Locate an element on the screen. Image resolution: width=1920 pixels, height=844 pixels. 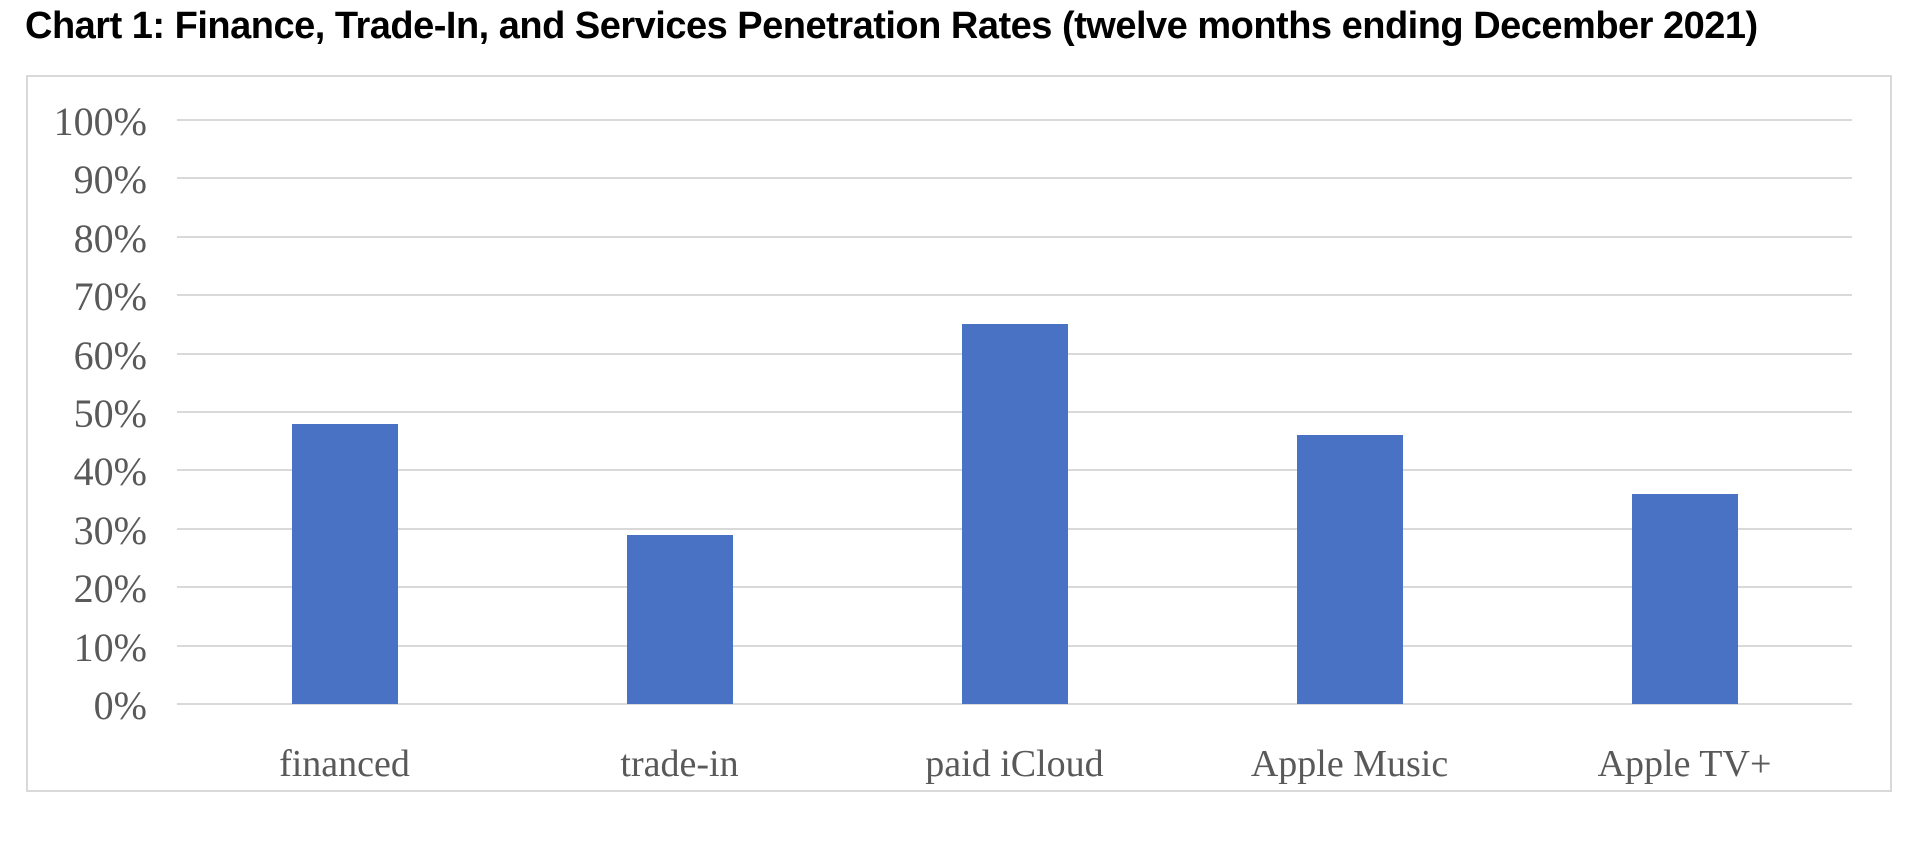
bar-apple-tv- is located at coordinates (1684, 598).